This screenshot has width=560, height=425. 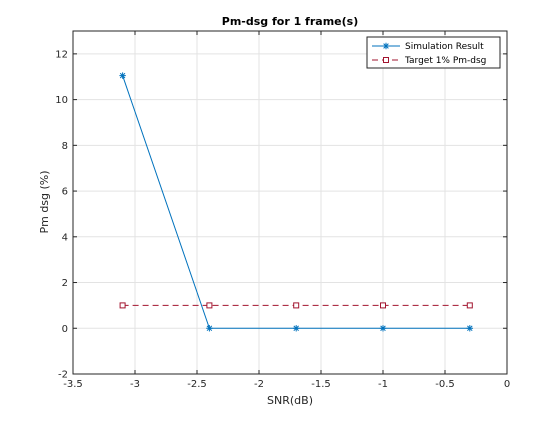 What do you see at coordinates (65, 192) in the screenshot?
I see `y-tick-label: 6` at bounding box center [65, 192].